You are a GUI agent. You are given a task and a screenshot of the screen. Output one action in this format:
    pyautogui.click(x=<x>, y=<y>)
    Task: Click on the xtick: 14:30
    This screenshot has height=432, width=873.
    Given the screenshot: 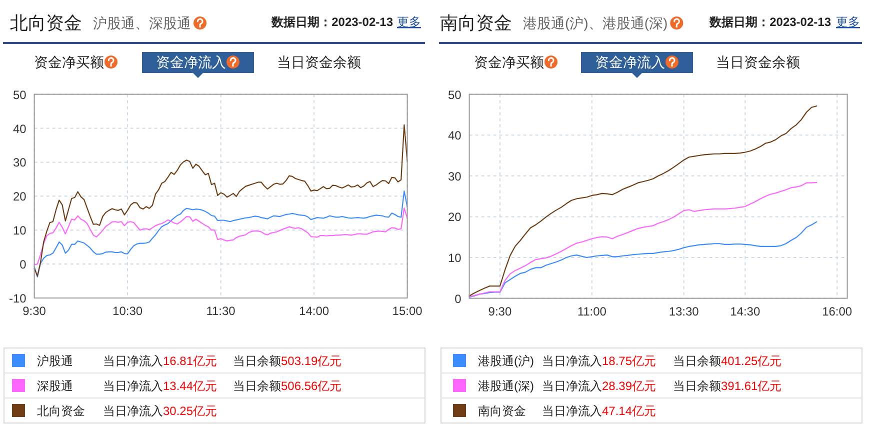 What is the action you would take?
    pyautogui.click(x=745, y=311)
    